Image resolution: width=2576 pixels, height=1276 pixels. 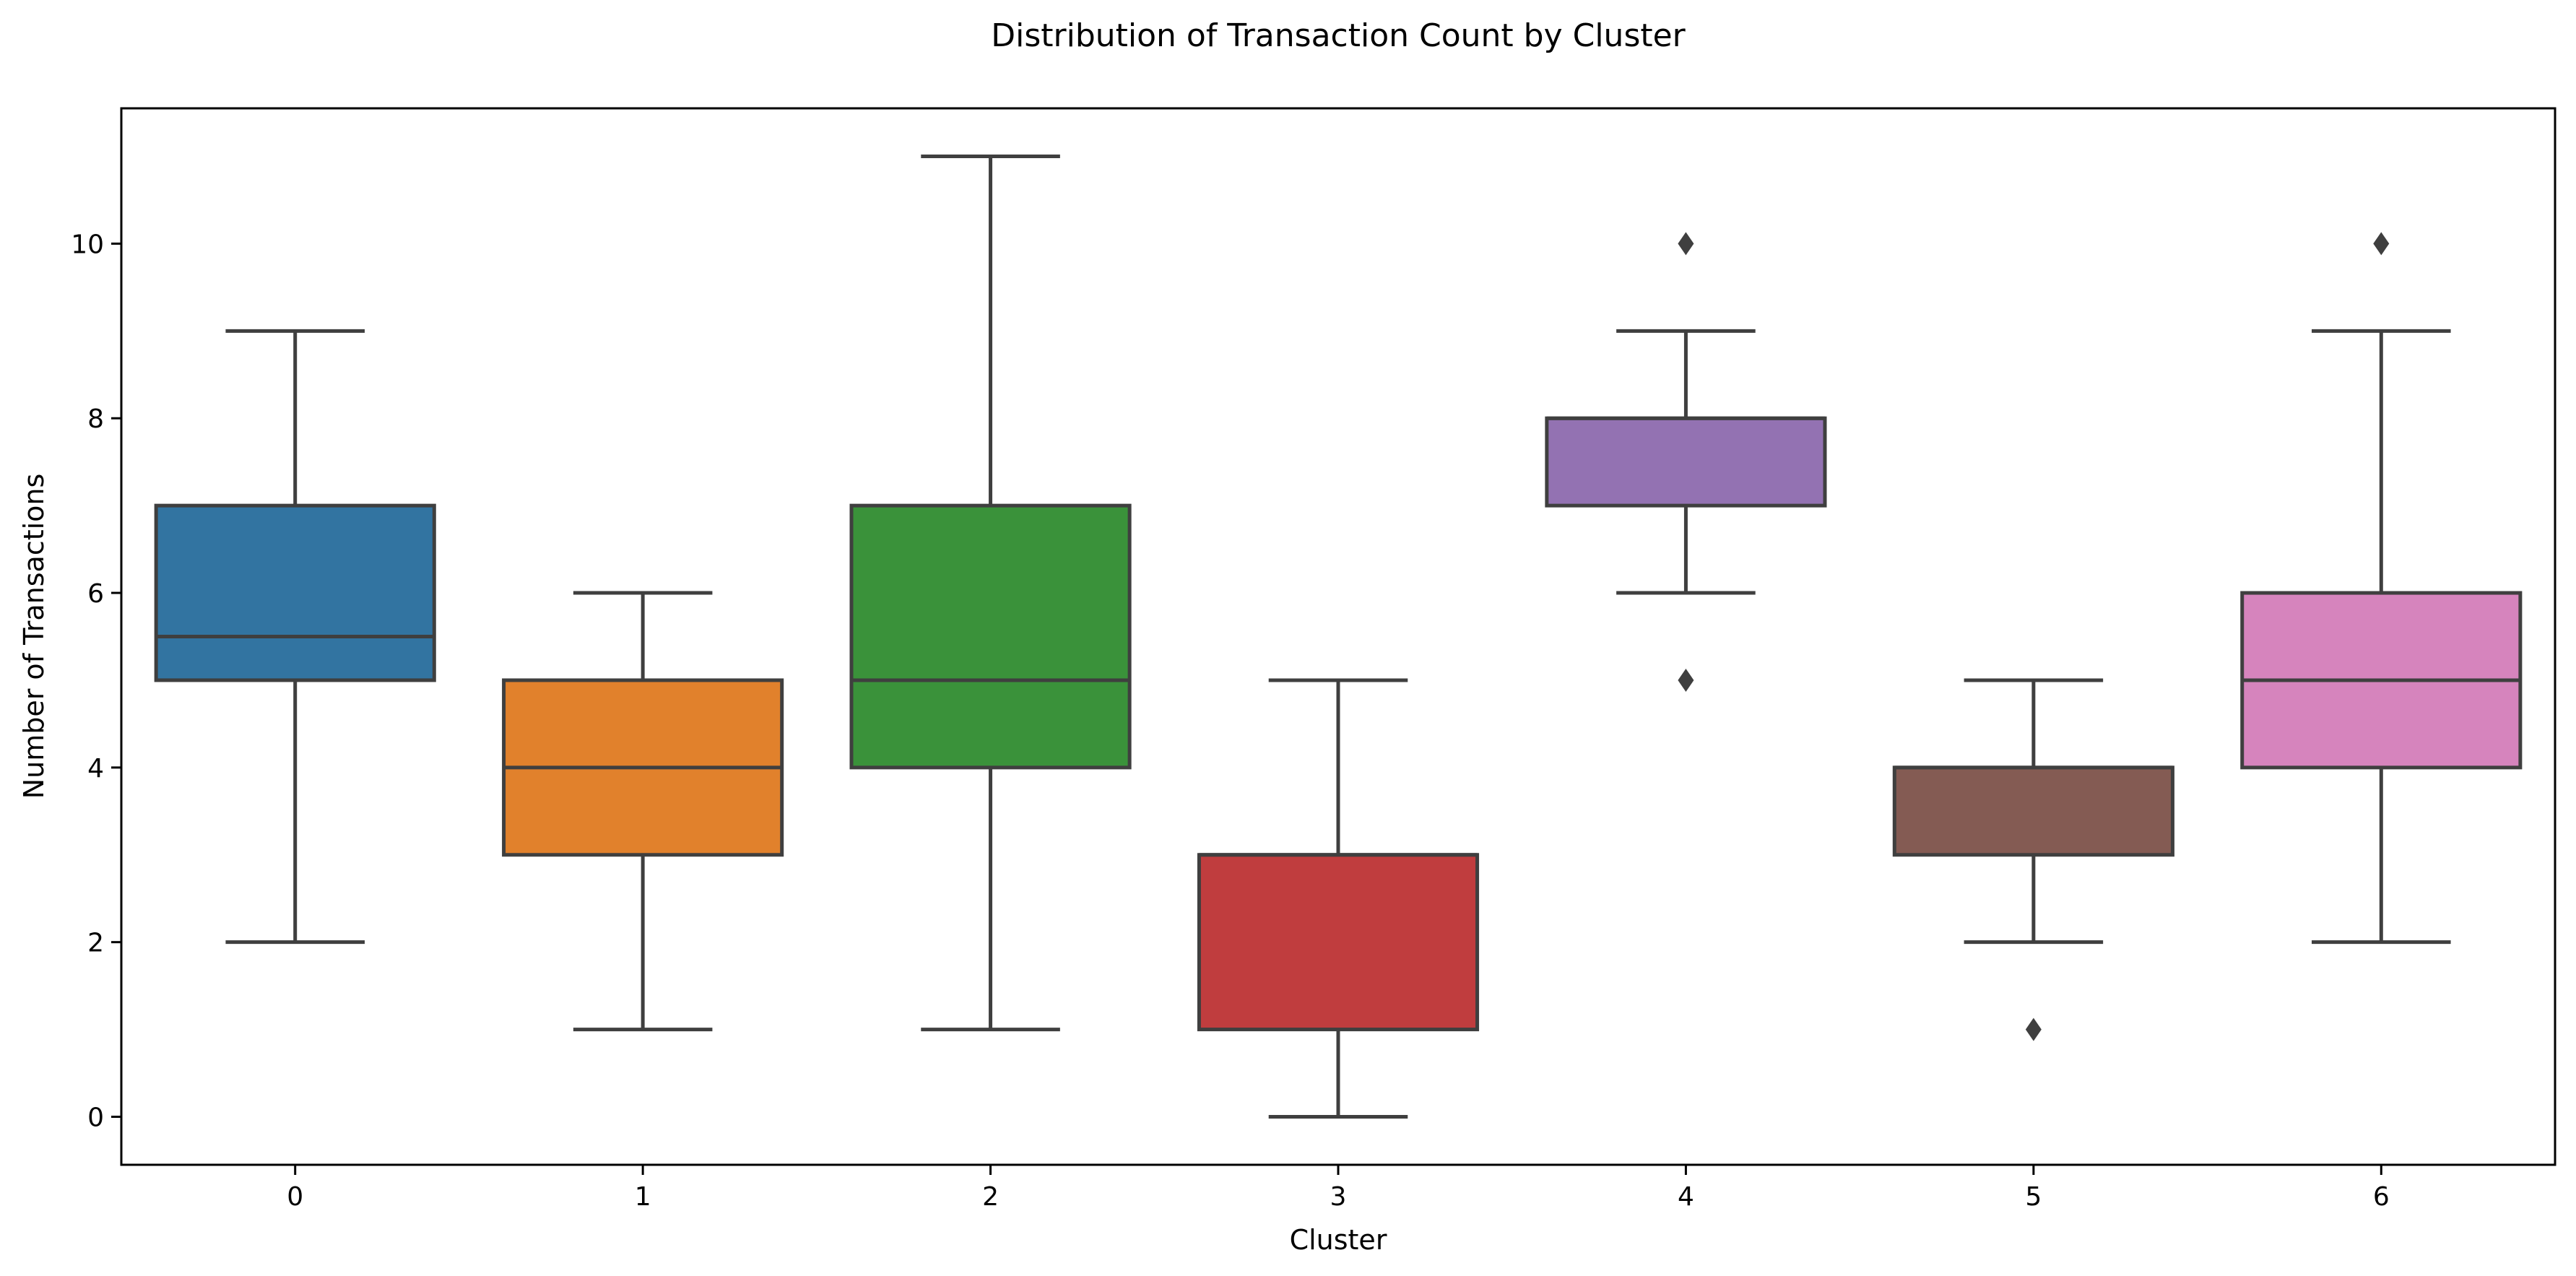 What do you see at coordinates (34, 636) in the screenshot?
I see `y-axis-label: Number of Transactions` at bounding box center [34, 636].